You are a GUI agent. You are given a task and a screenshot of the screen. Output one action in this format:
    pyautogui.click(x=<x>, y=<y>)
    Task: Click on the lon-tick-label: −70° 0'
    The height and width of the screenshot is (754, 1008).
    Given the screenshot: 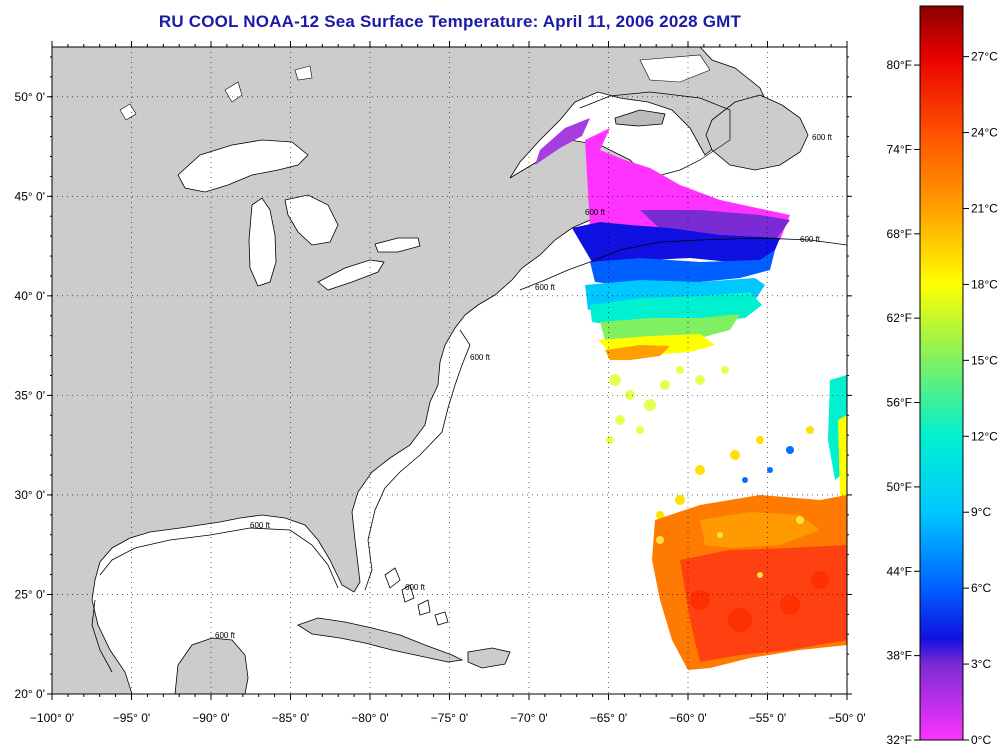 What is the action you would take?
    pyautogui.click(x=528, y=718)
    